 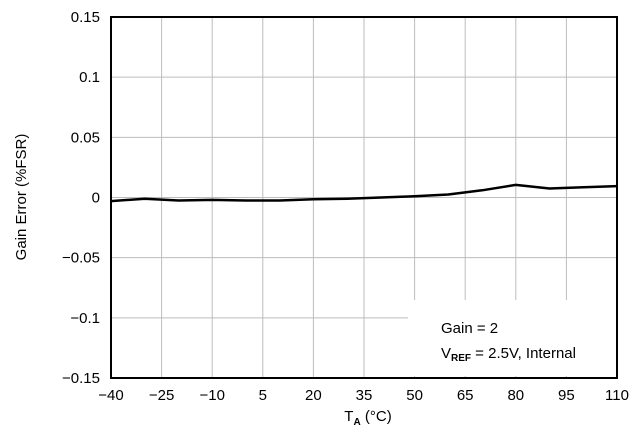 What do you see at coordinates (514, 338) in the screenshot?
I see `annotation-box-background` at bounding box center [514, 338].